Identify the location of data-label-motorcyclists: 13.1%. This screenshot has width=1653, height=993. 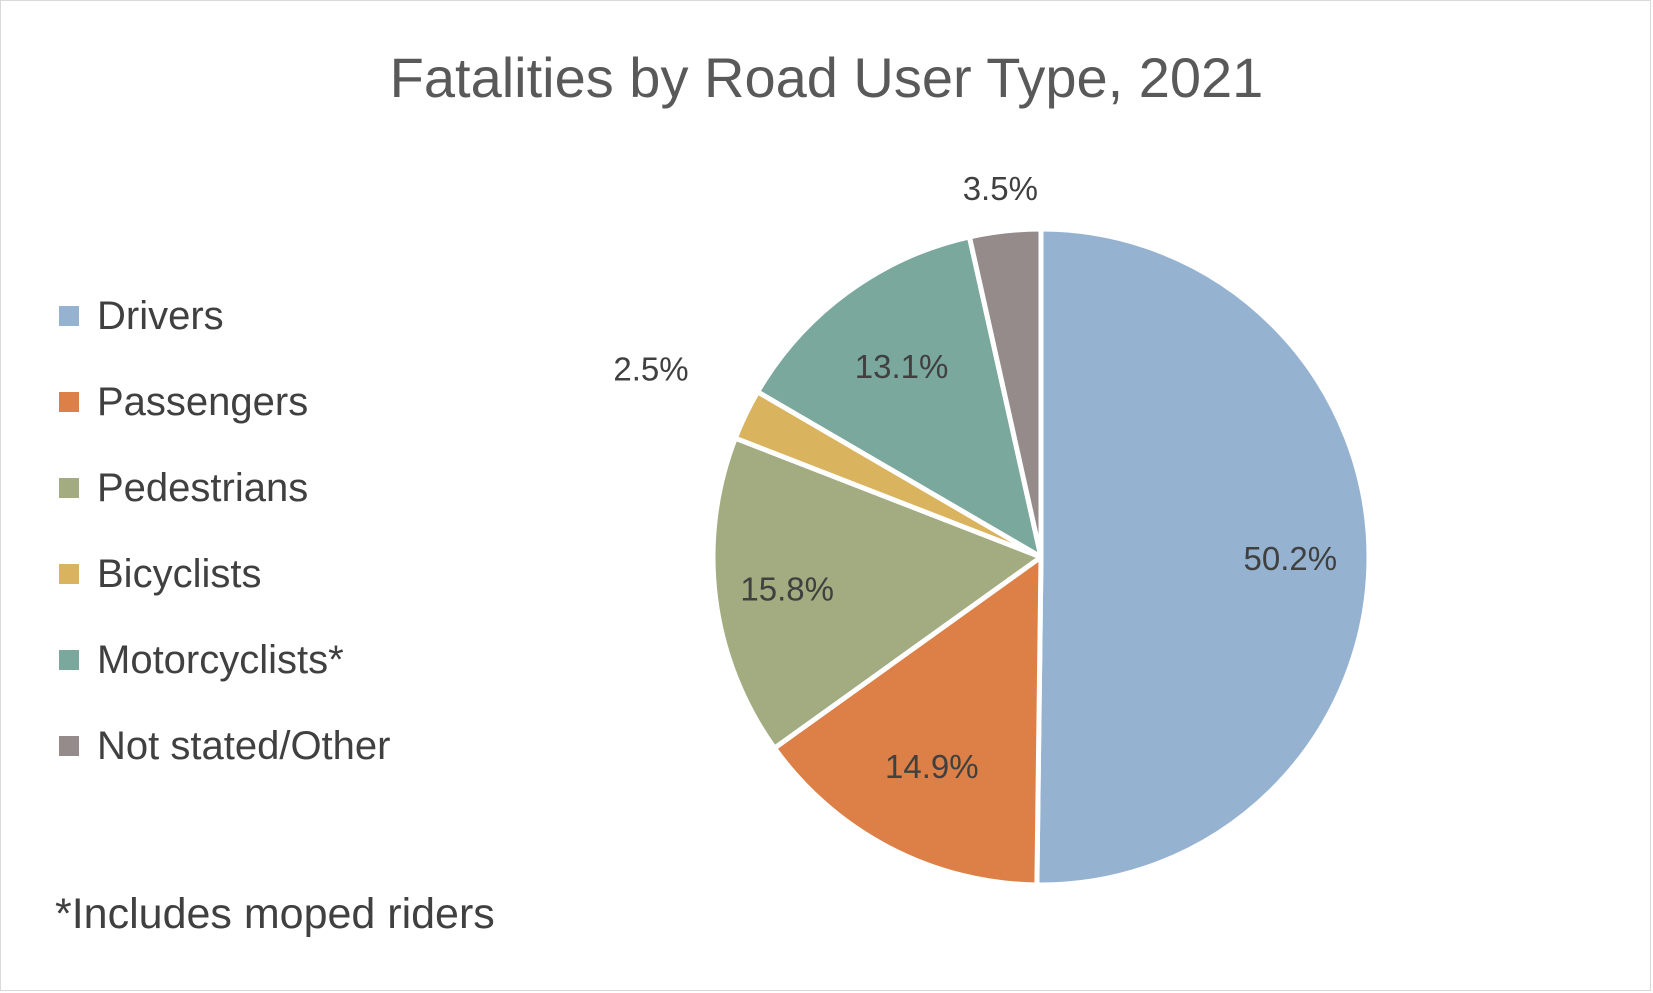
(902, 366).